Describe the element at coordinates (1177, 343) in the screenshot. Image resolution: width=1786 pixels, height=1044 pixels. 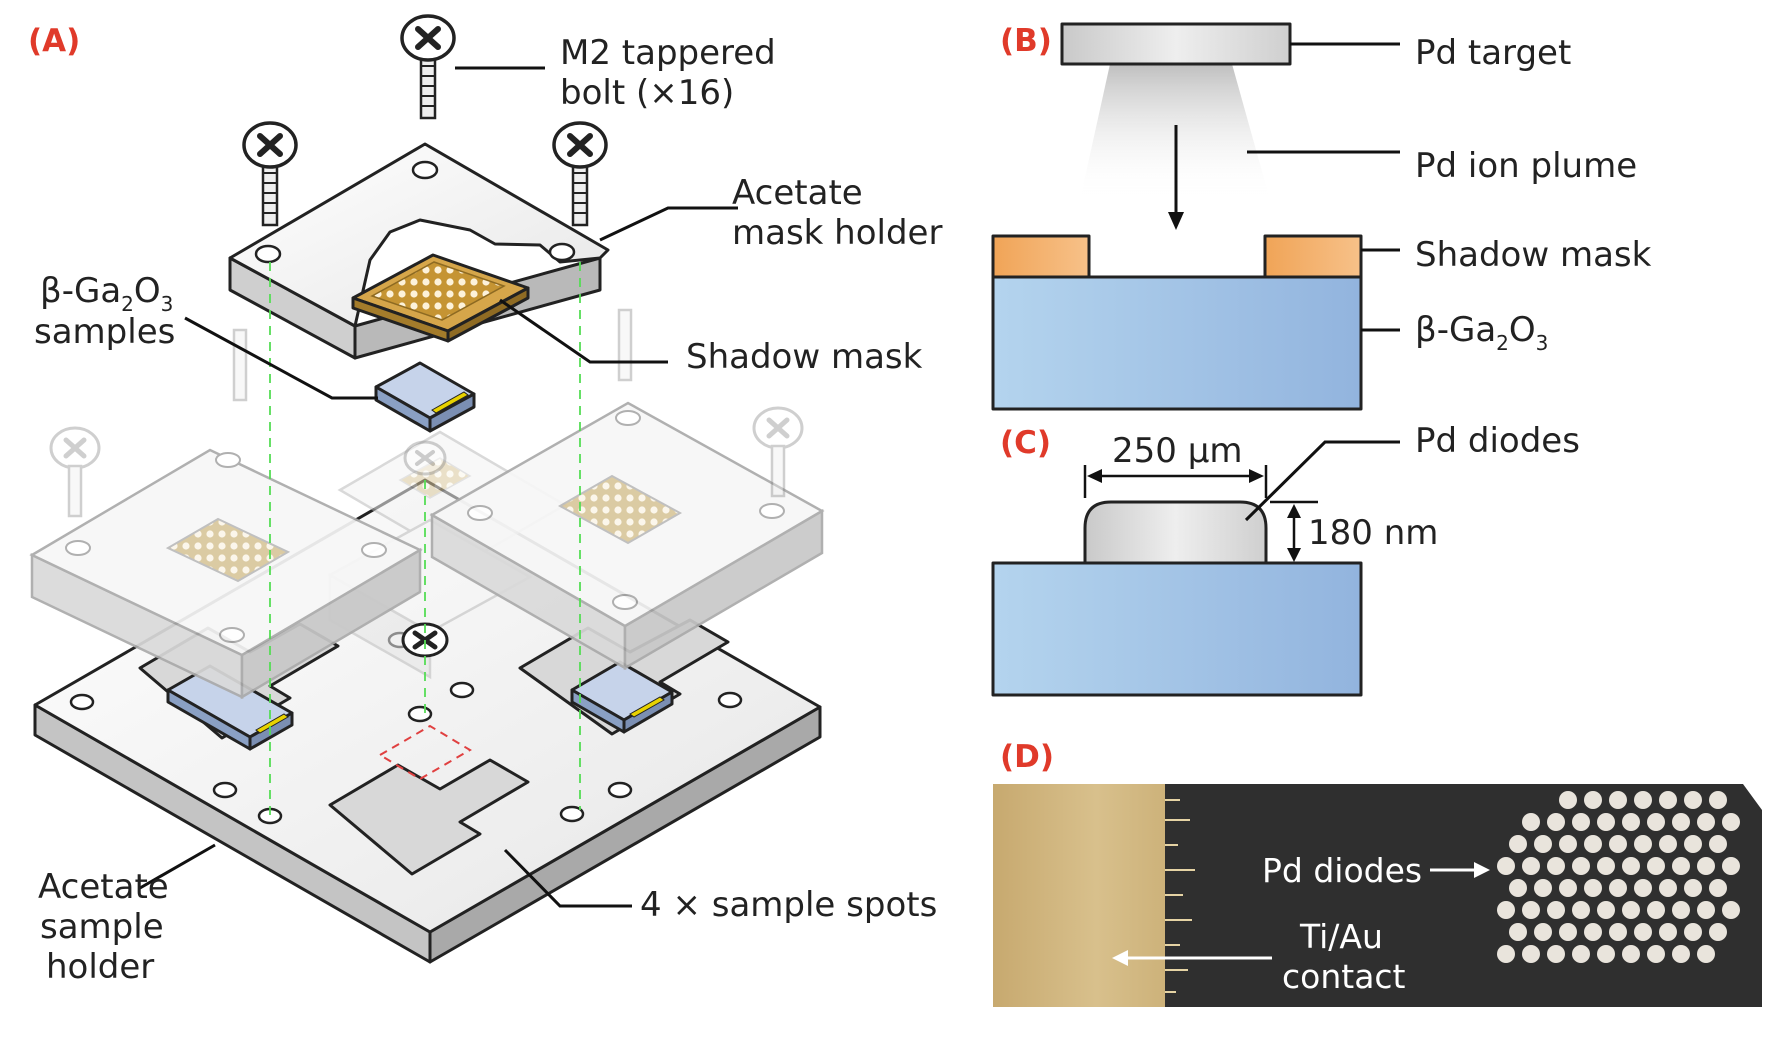
I see `ga2o3-substrate-b` at that location.